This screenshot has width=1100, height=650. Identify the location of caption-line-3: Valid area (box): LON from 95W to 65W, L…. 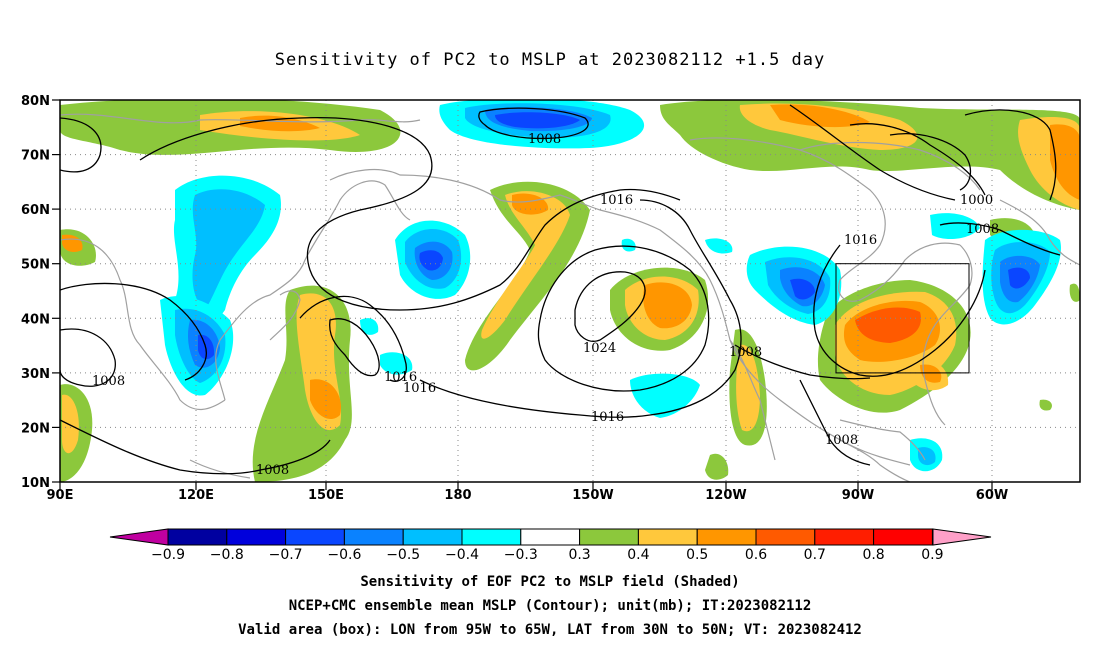
(550, 630).